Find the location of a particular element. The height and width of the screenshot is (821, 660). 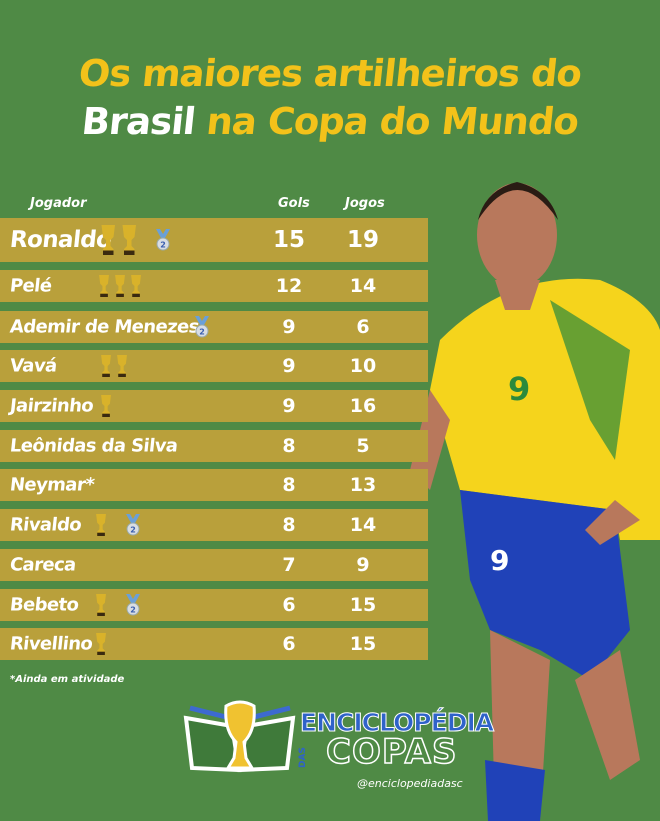

social-handle: @enciclopediadasc is located at coordinates (410, 783).